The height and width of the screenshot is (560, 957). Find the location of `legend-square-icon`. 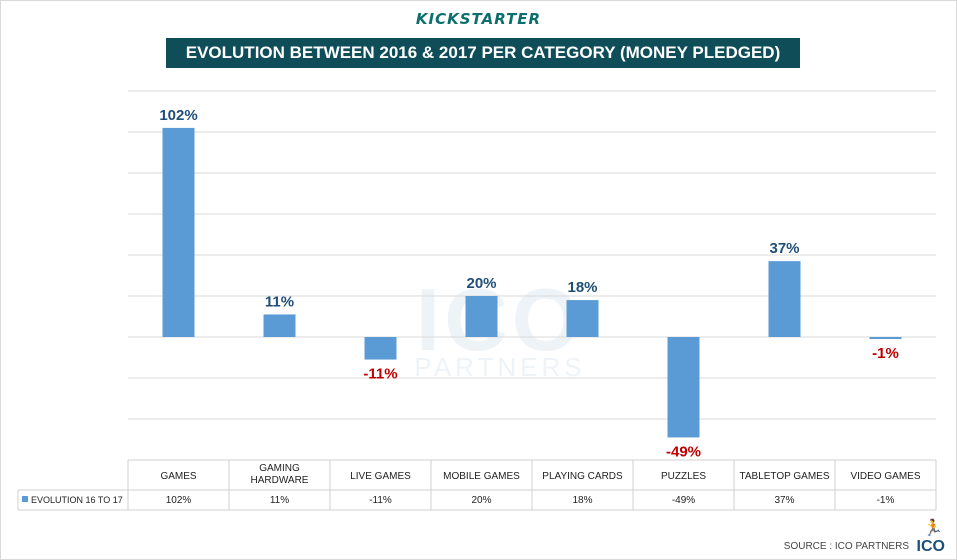

legend-square-icon is located at coordinates (25, 499).